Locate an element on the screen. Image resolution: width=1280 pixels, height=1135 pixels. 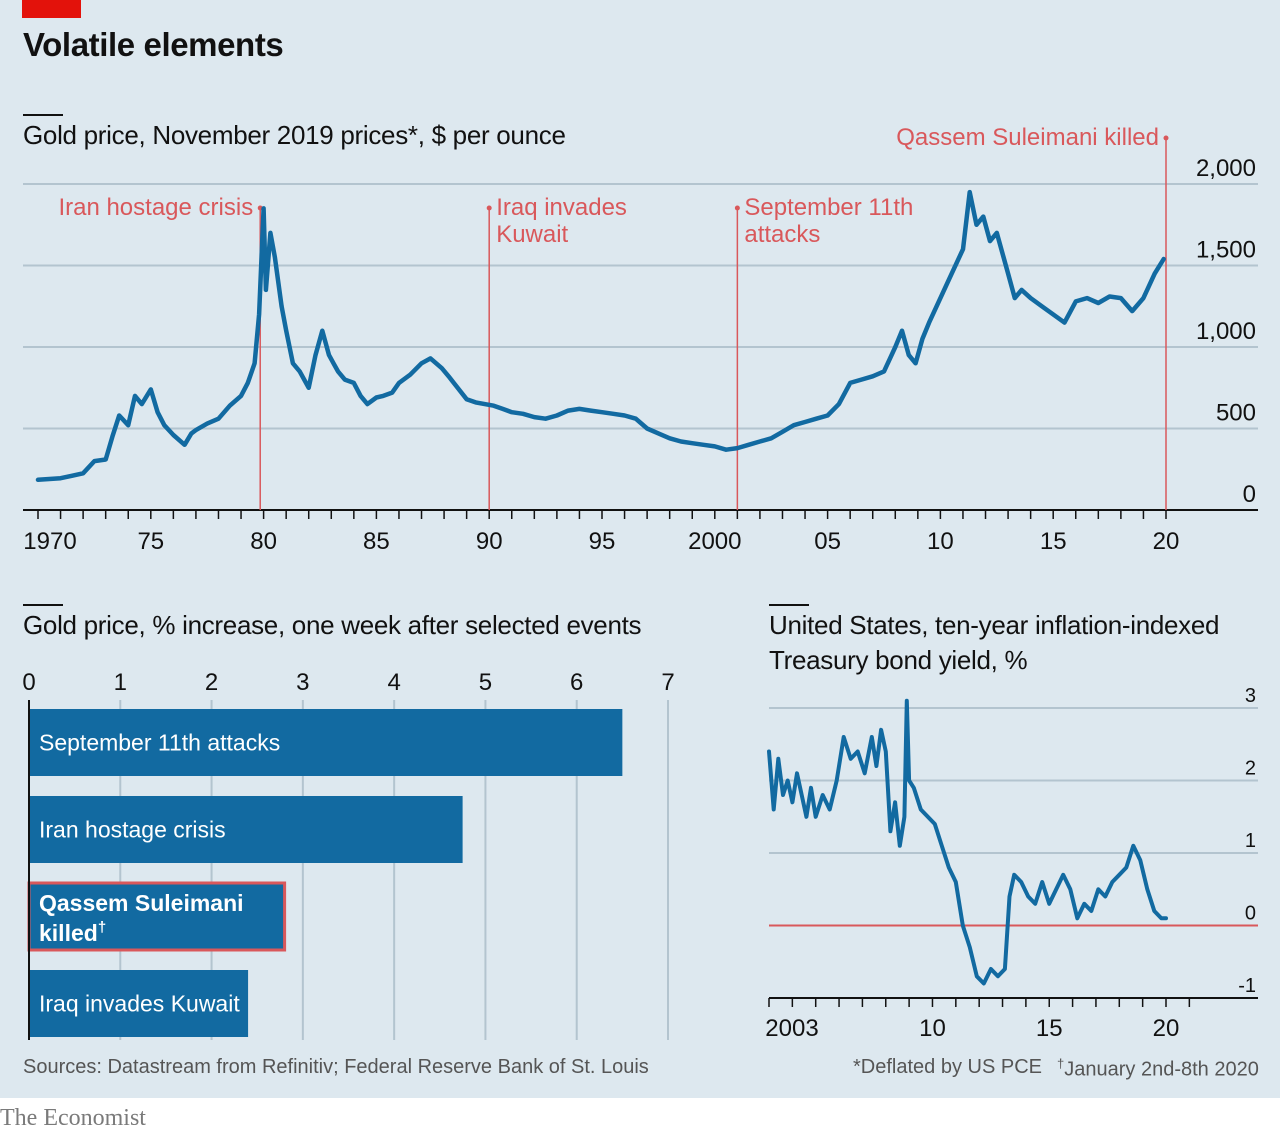
xtick-label: 75 is located at coordinates (150, 541).